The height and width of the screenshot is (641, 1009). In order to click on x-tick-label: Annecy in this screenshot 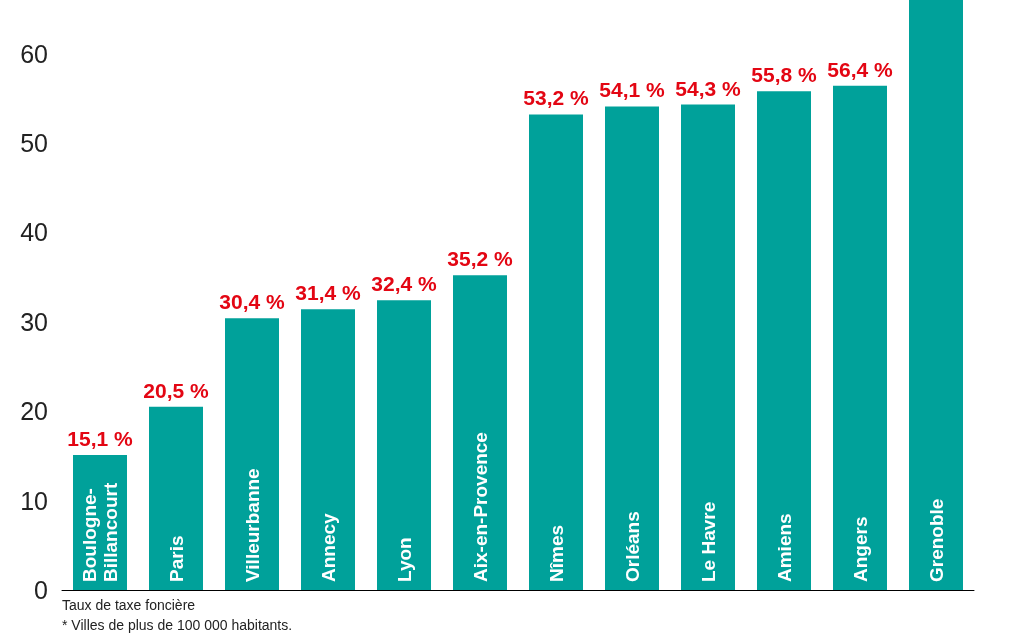, I will do `click(328, 547)`.